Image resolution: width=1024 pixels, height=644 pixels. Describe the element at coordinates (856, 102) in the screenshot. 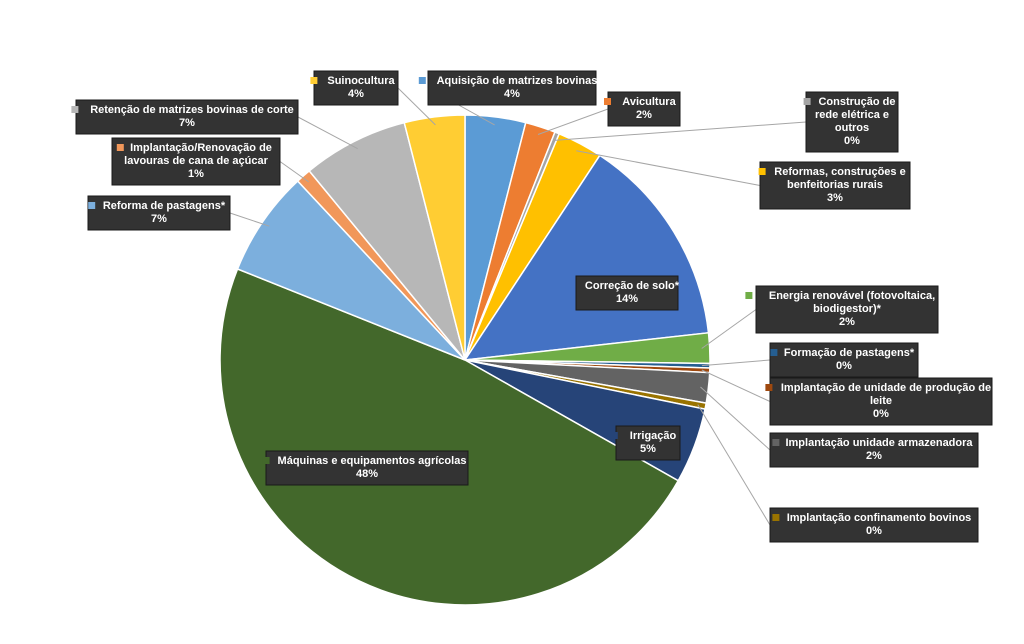

I see `data-label-category: Construção de` at that location.